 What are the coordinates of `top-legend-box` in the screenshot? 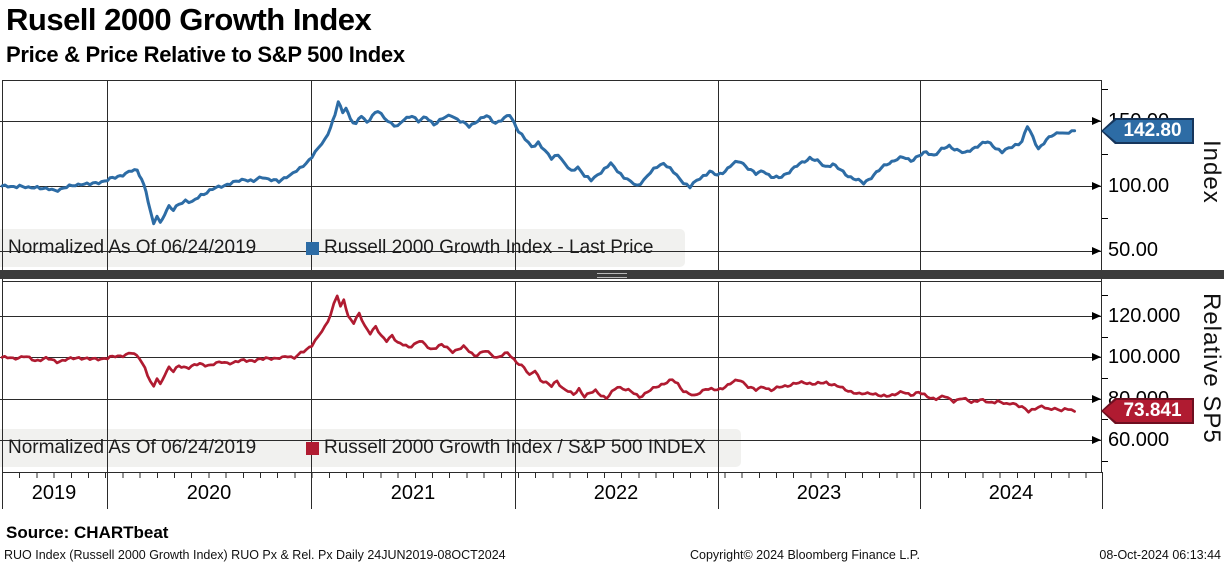 It's located at (342, 248).